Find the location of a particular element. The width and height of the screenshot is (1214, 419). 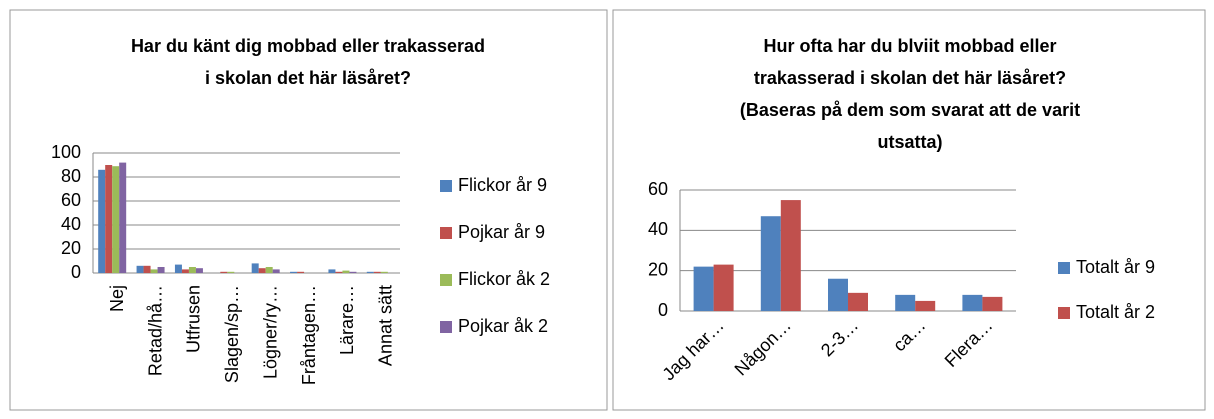

legend-label: Pojkar åk 2 is located at coordinates (503, 326).